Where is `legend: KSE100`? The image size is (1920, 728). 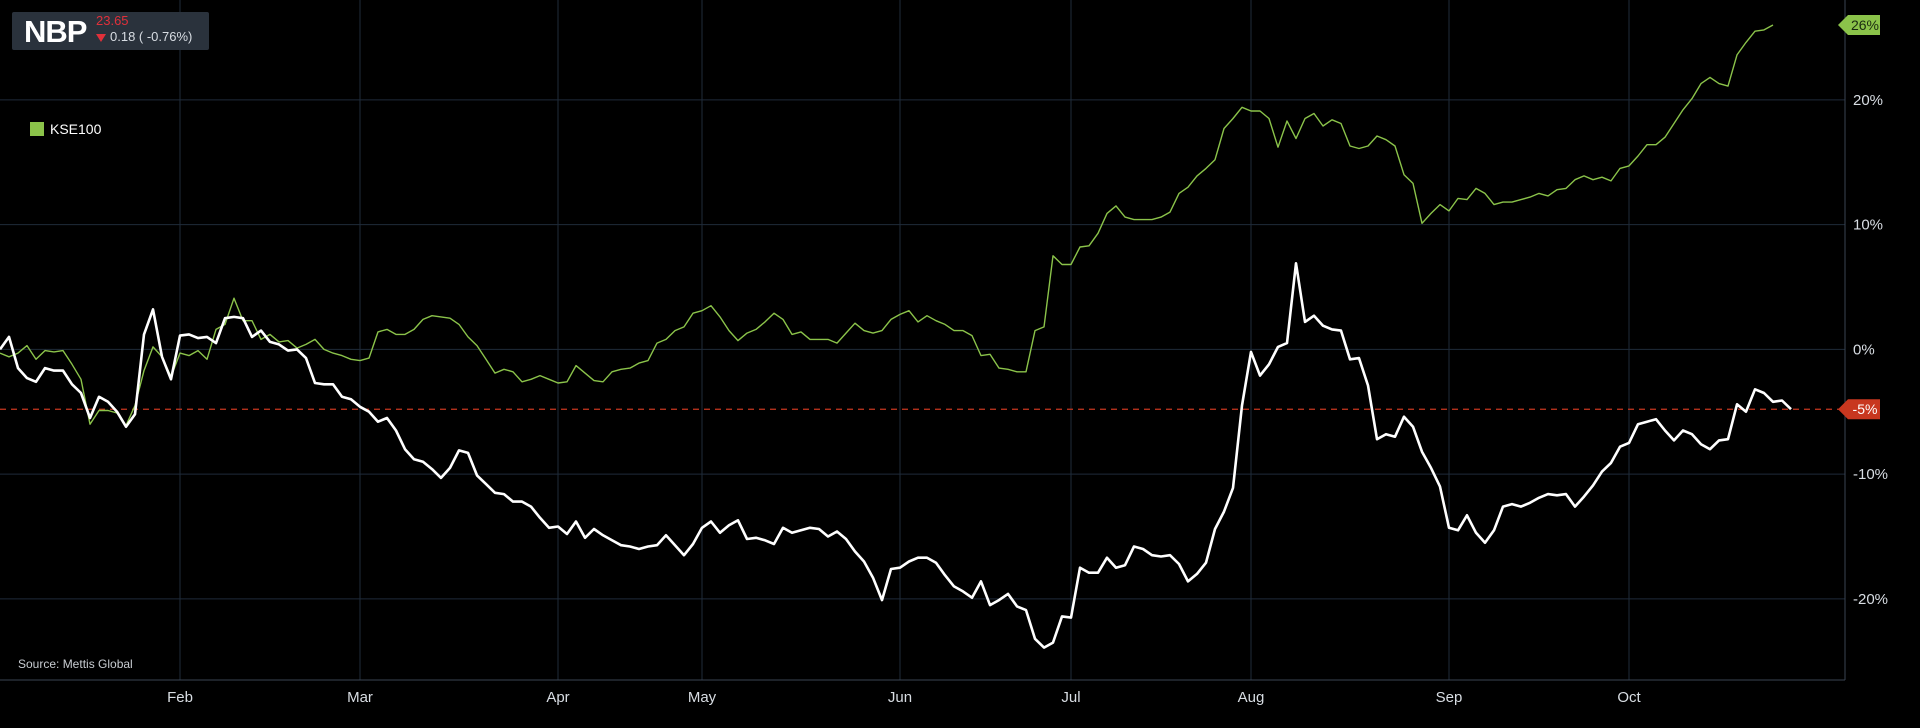 legend: KSE100 is located at coordinates (65, 129).